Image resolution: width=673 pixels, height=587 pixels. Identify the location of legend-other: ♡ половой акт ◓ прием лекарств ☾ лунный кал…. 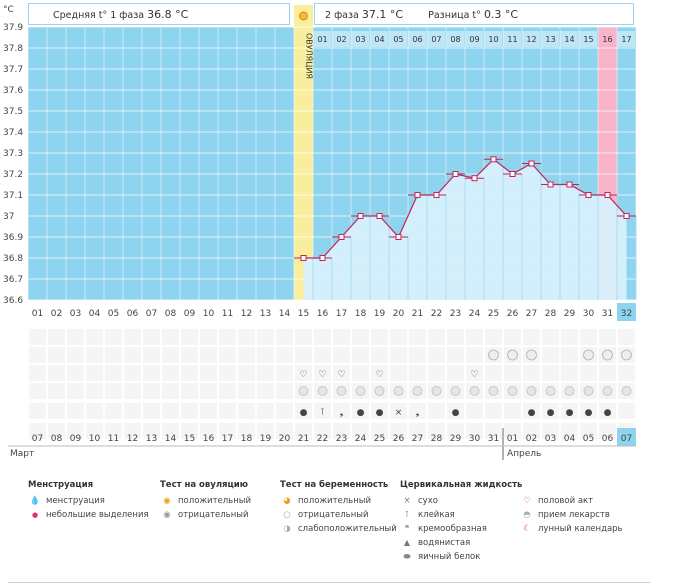
(571, 515).